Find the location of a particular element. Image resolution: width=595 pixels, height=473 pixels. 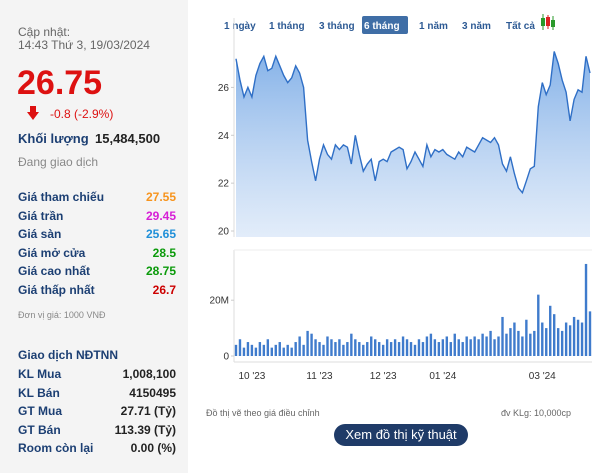

candle-icon is located at coordinates (548, 22).